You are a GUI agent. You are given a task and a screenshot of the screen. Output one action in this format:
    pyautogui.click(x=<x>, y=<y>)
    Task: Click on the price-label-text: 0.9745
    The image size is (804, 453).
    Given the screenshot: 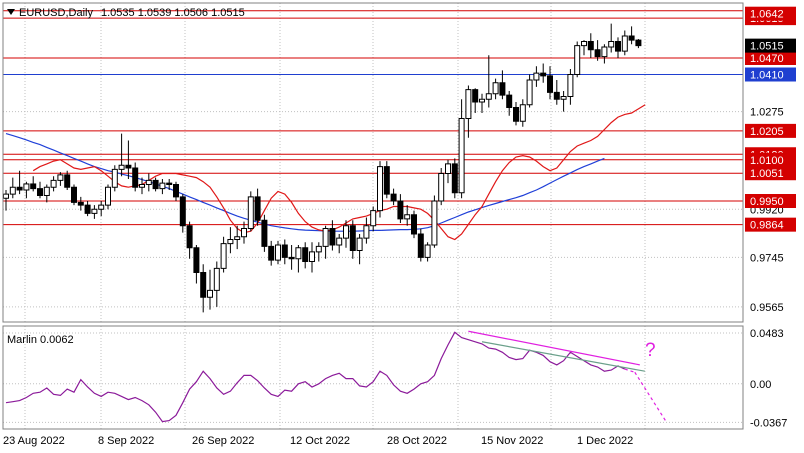 What is the action you would take?
    pyautogui.click(x=767, y=258)
    